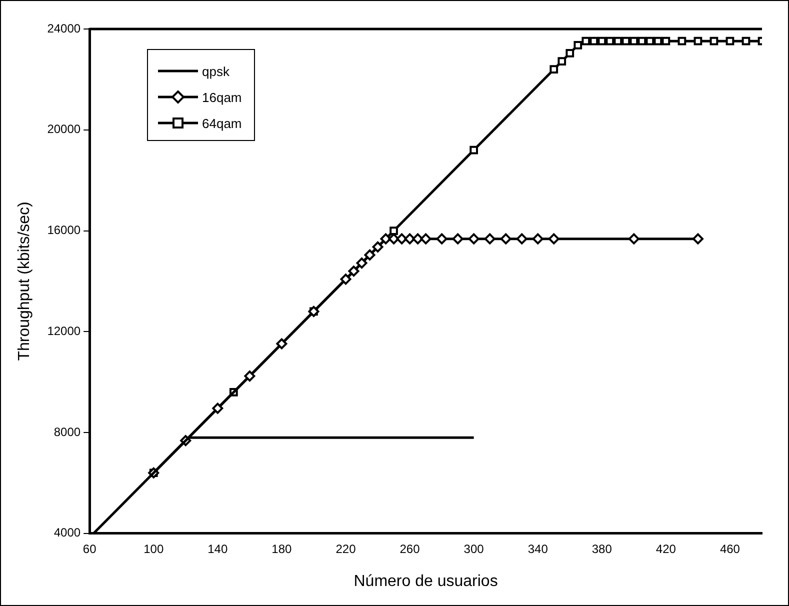 This screenshot has height=606, width=789. I want to click on y-axis-title: Throughput (kbits/sec), so click(25, 281).